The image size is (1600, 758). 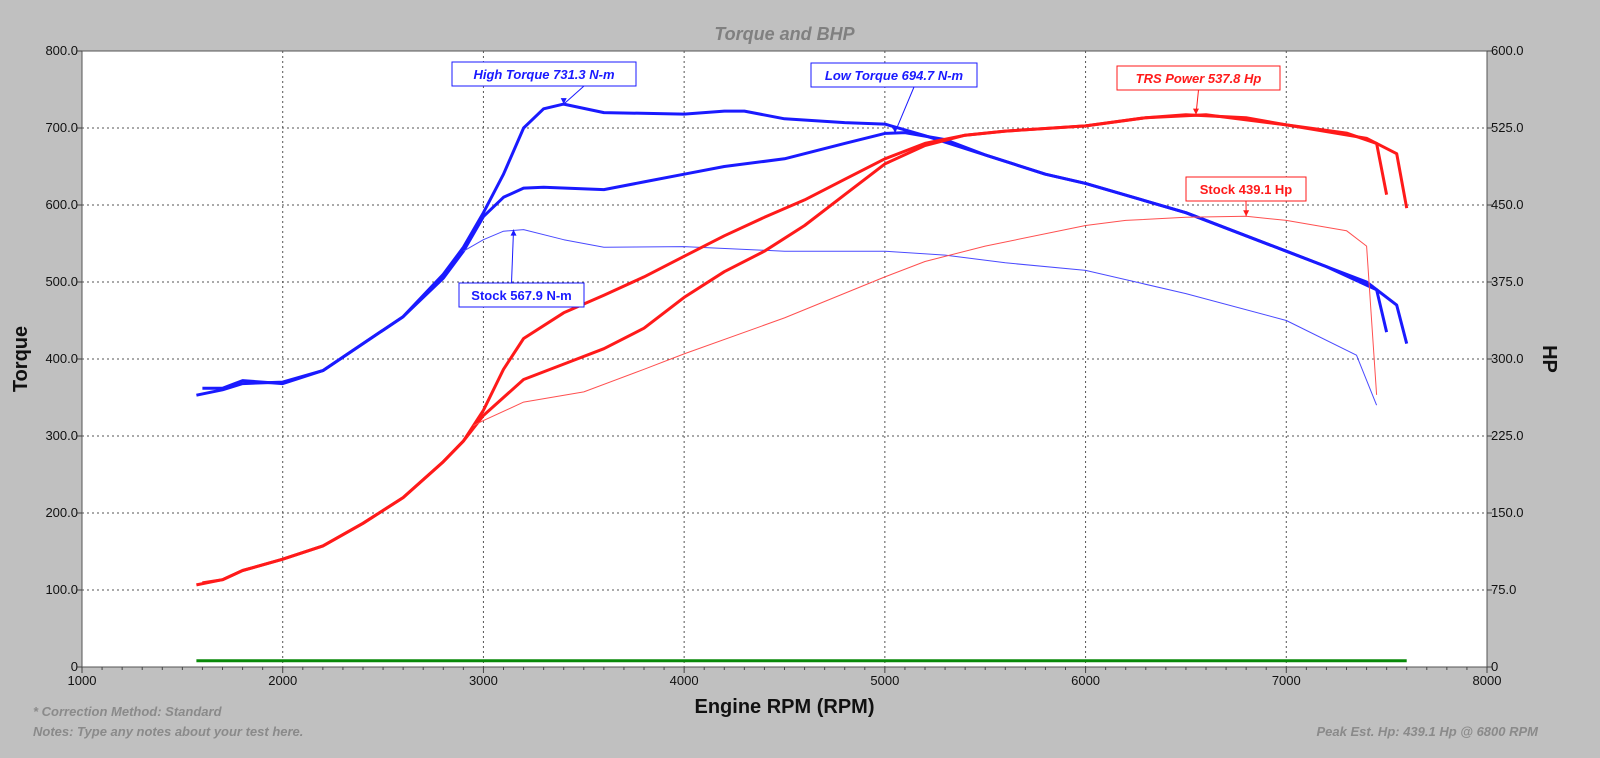 I want to click on annotation-label: High Torque 731.3 N-m, so click(x=544, y=74).